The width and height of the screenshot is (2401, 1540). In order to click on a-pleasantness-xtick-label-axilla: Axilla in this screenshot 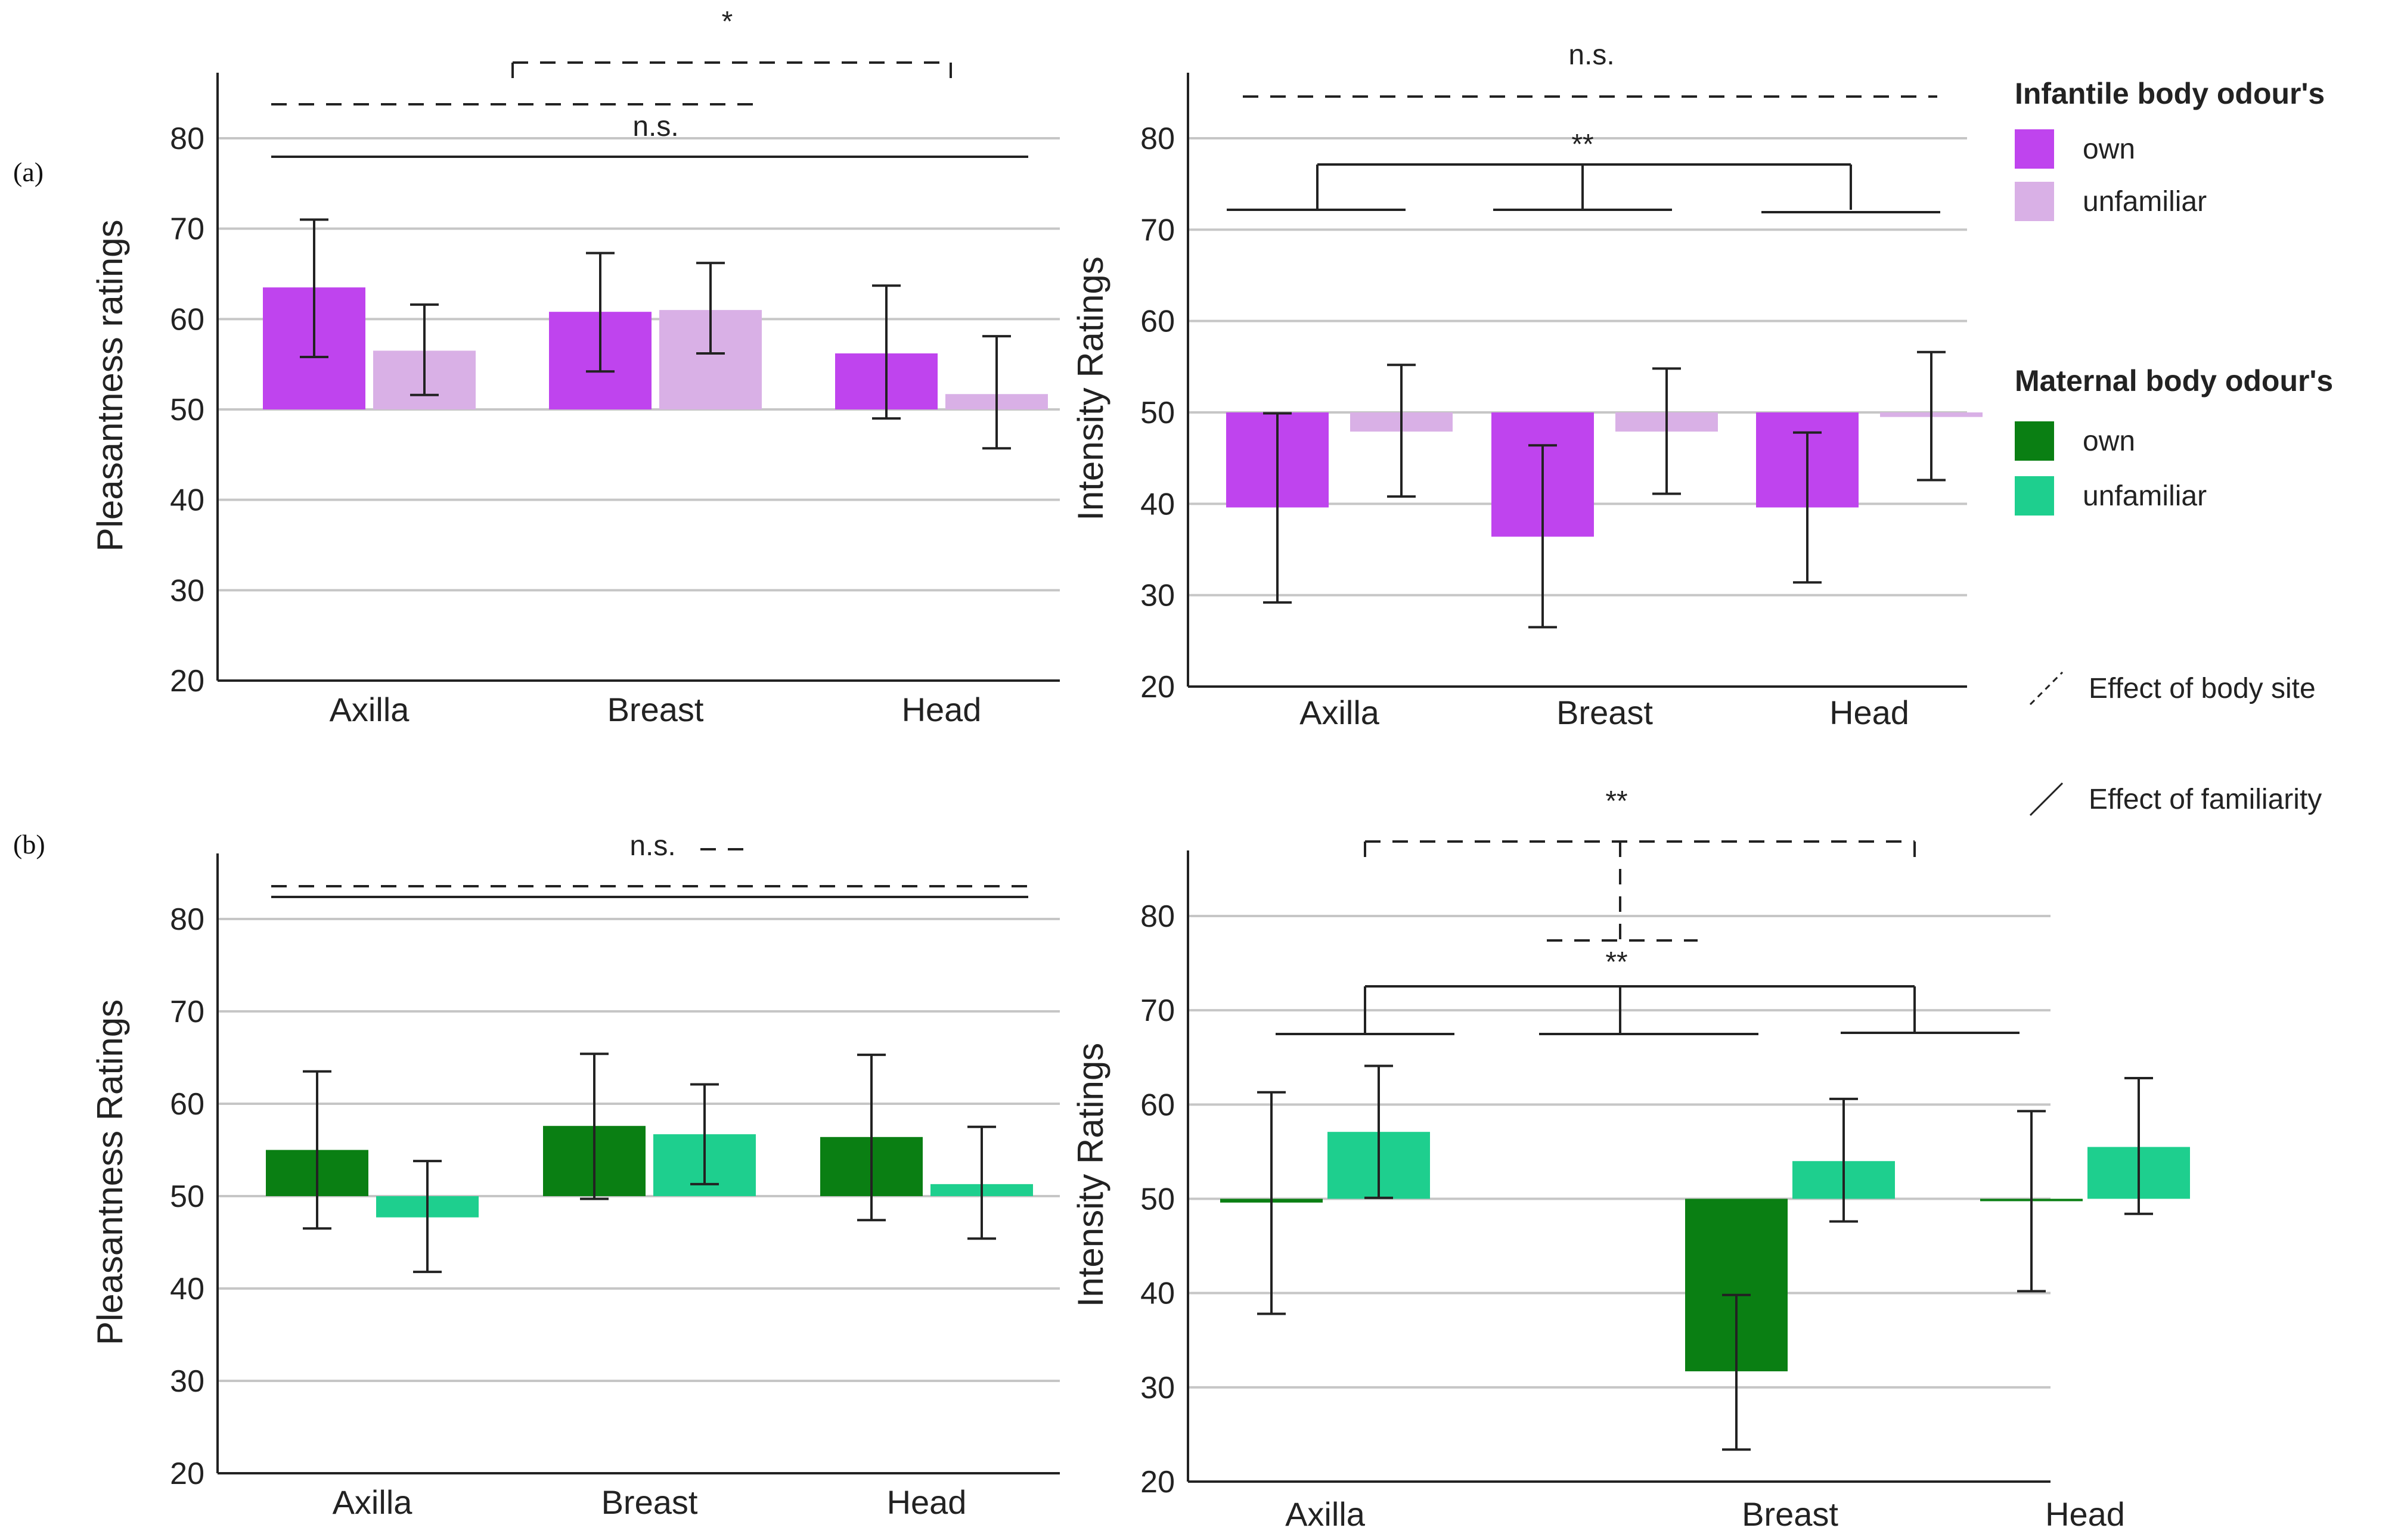, I will do `click(370, 709)`.